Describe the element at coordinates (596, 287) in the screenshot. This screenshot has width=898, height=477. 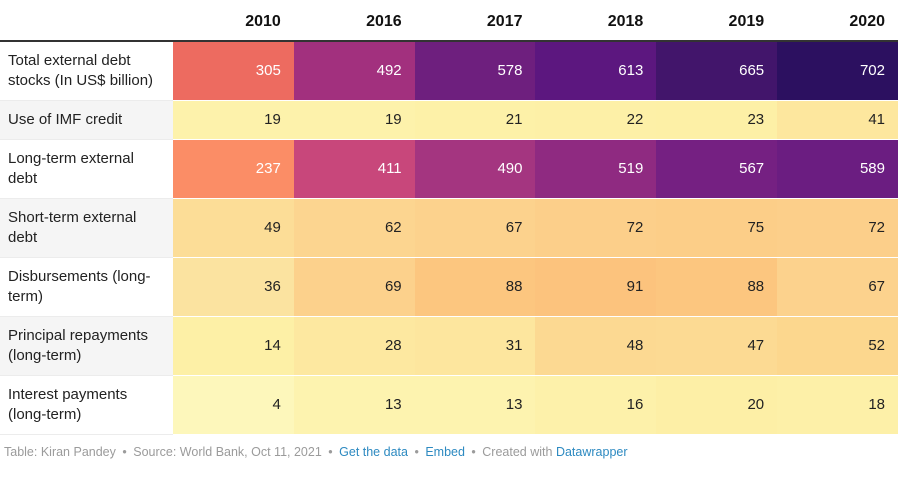
I see `heatmap-cell: 91` at that location.